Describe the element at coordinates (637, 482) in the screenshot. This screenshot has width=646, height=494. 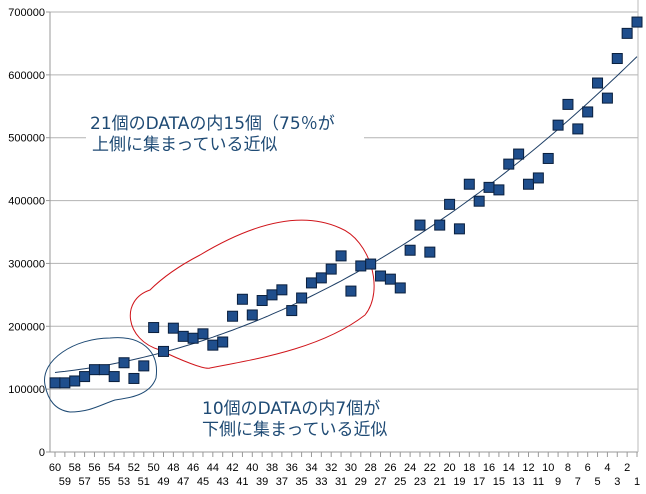
I see `x-tick-label: 1` at that location.